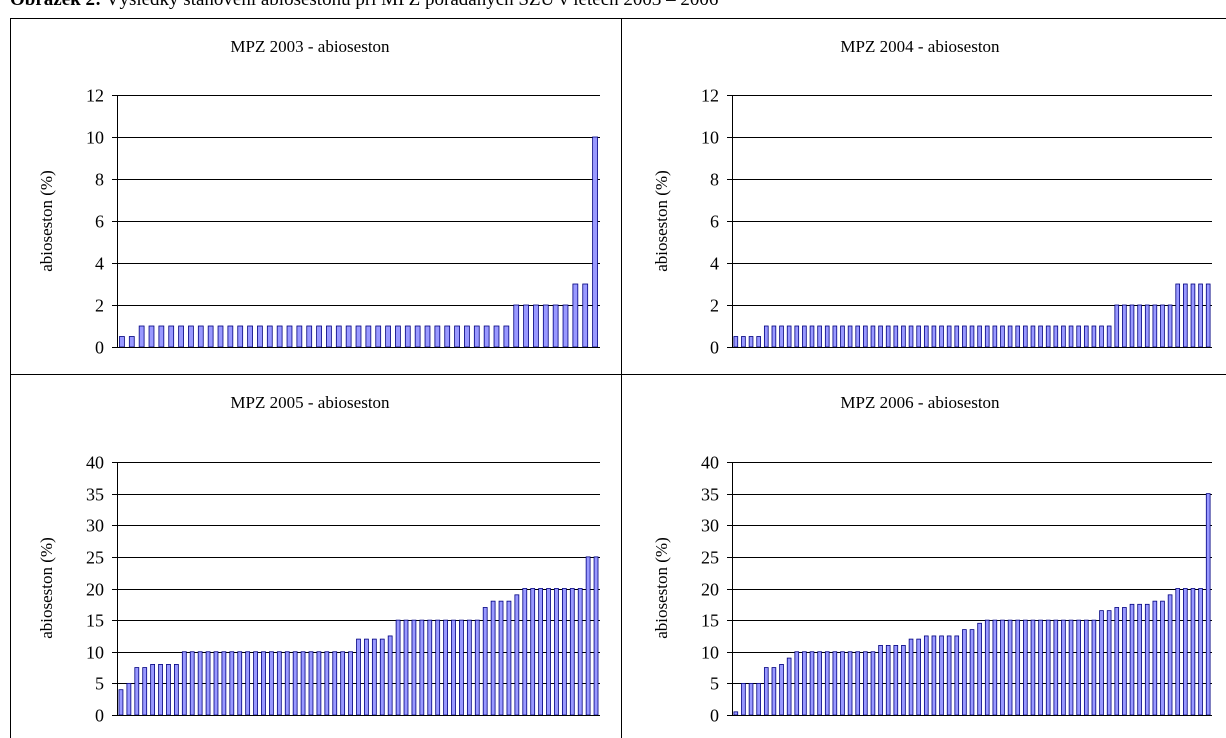  Describe the element at coordinates (714, 180) in the screenshot. I see `y-tick-label: 8` at that location.